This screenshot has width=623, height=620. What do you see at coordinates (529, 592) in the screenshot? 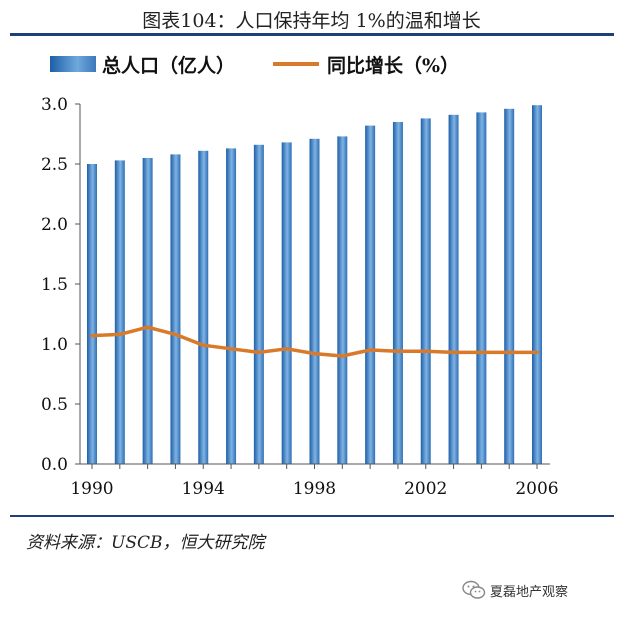
I see `watermark-label: 夏磊地产观察` at bounding box center [529, 592].